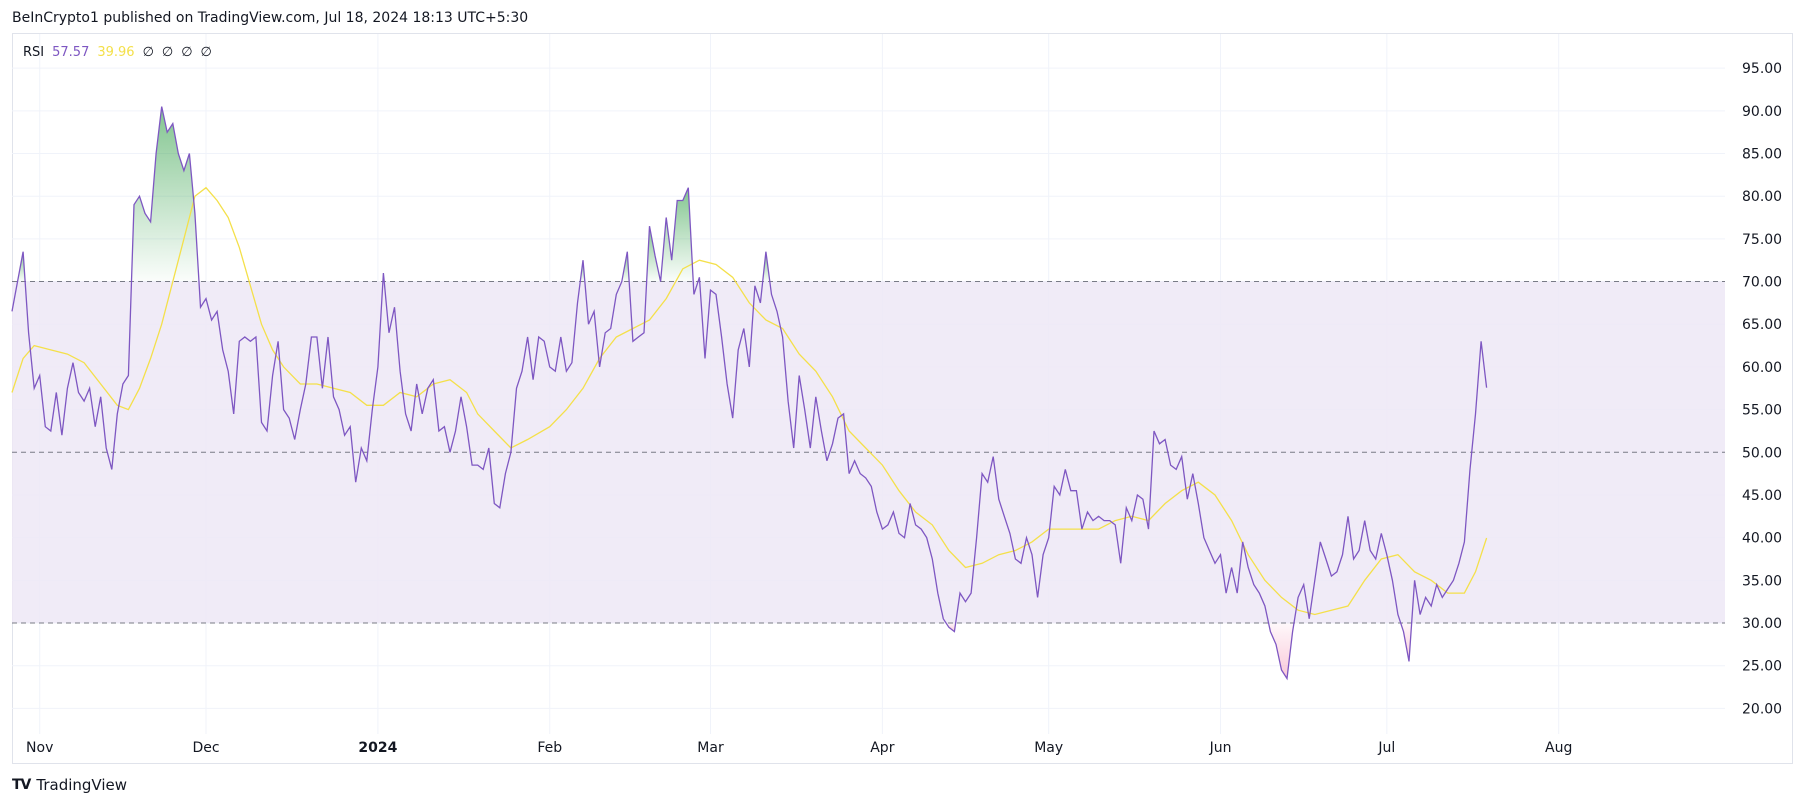 The image size is (1805, 808). What do you see at coordinates (21, 785) in the screenshot?
I see `tradingview-logo: TV` at bounding box center [21, 785].